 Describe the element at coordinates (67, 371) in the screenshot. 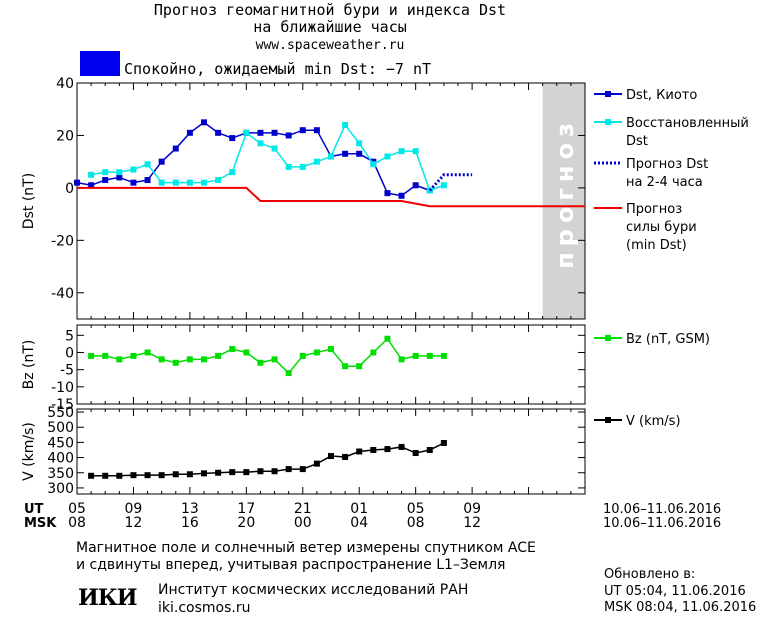

I see `y-tick-label: -5` at that location.